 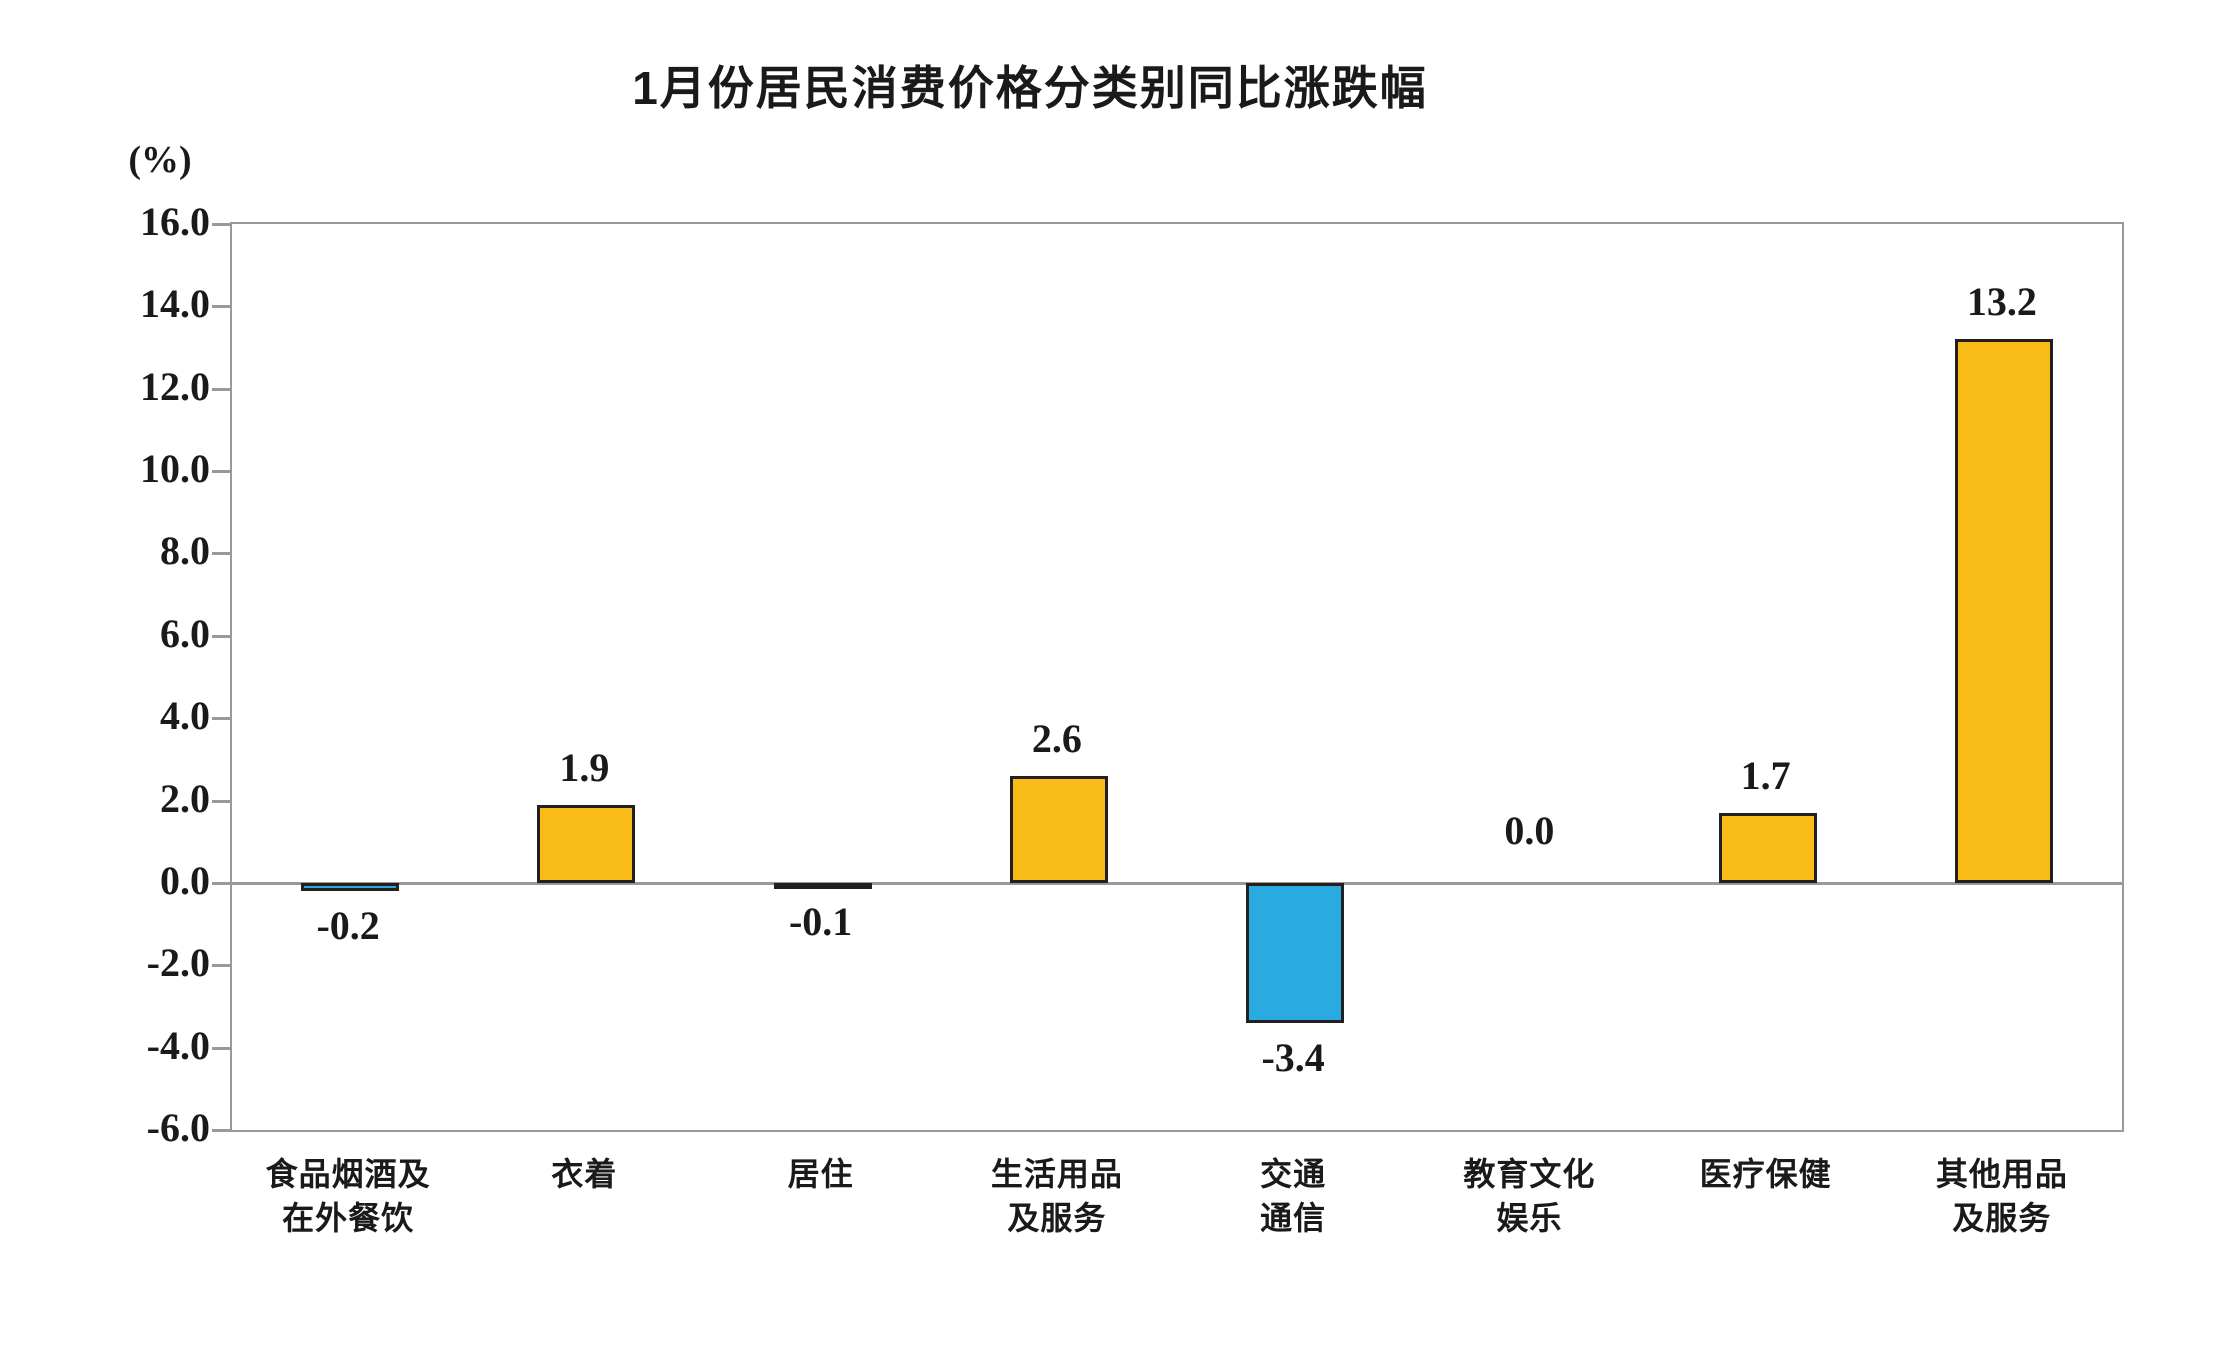 What do you see at coordinates (1529, 830) in the screenshot?
I see `value-label: 0.0` at bounding box center [1529, 830].